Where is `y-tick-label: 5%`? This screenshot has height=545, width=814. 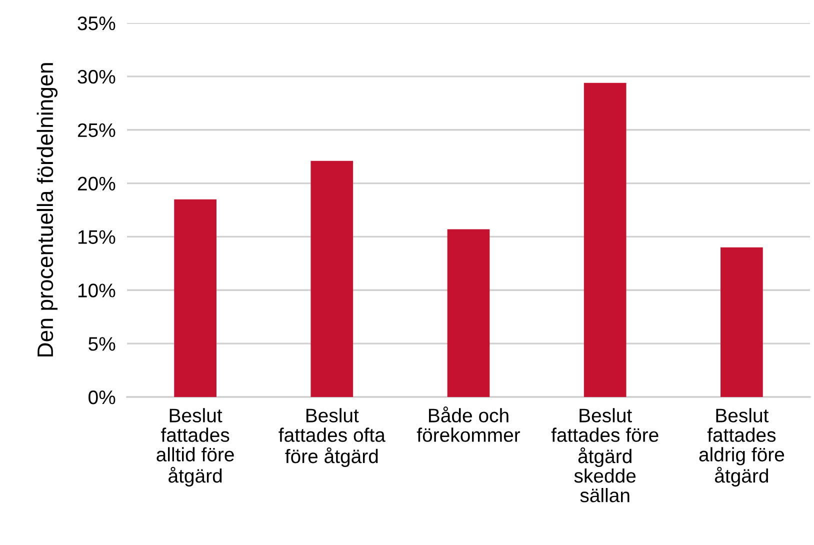
y-tick-label: 5% is located at coordinates (102, 344).